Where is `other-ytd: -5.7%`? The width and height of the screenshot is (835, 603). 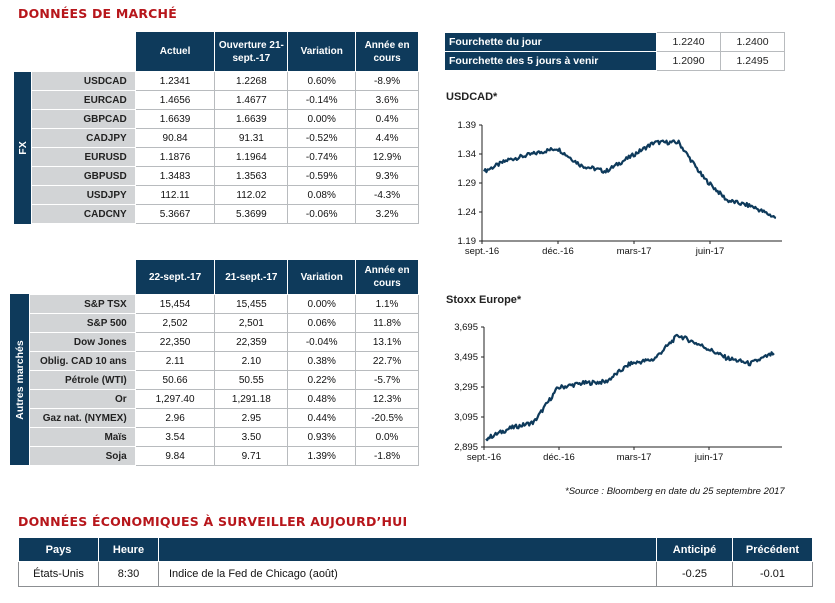 other-ytd: -5.7% is located at coordinates (387, 380).